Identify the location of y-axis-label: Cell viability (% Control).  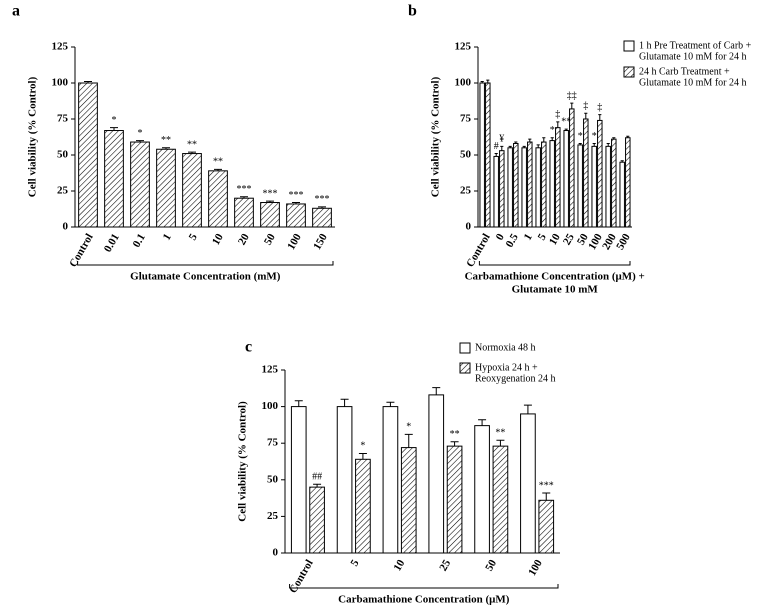
(243, 461).